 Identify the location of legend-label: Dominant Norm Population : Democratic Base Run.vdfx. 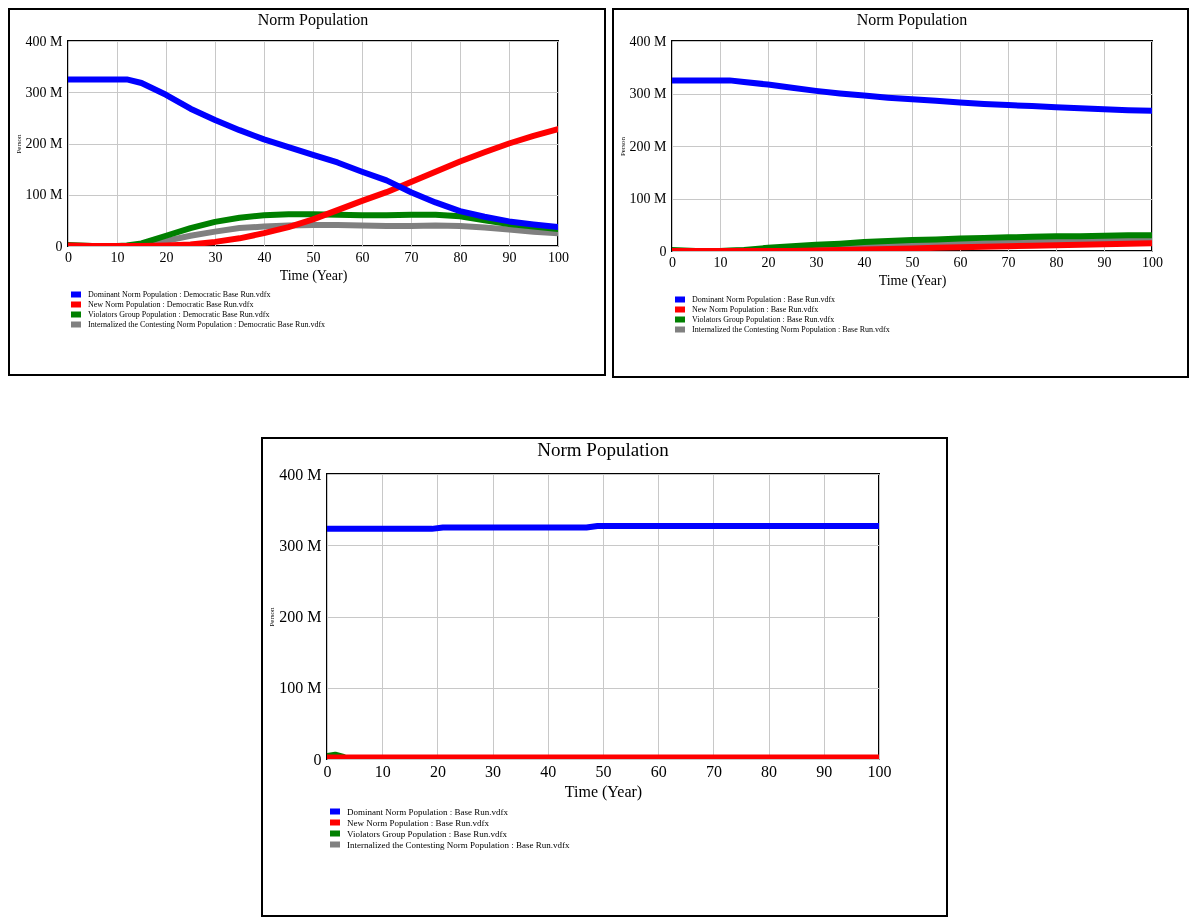
(179, 294).